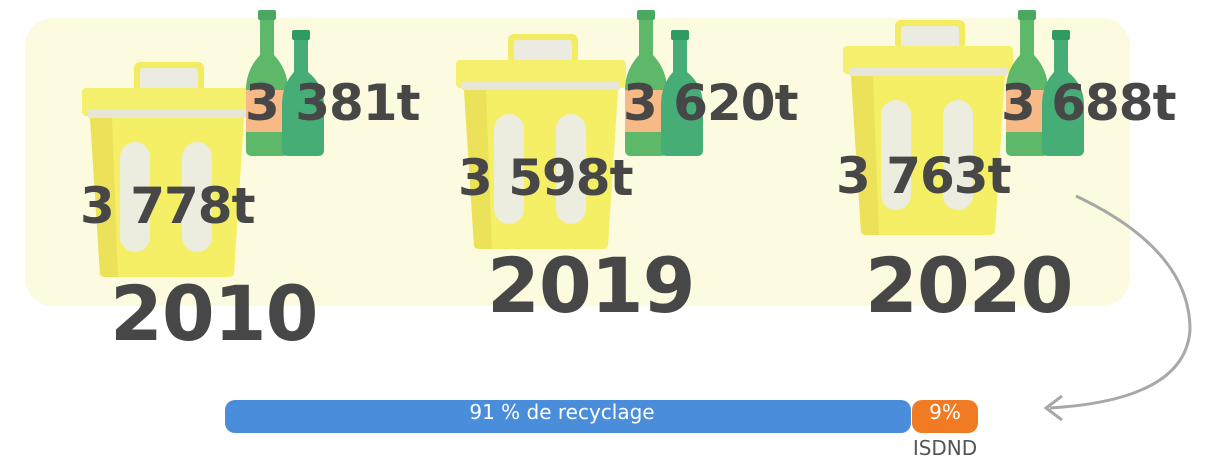  I want to click on glass-amount: 3 688t, so click(1088, 103).